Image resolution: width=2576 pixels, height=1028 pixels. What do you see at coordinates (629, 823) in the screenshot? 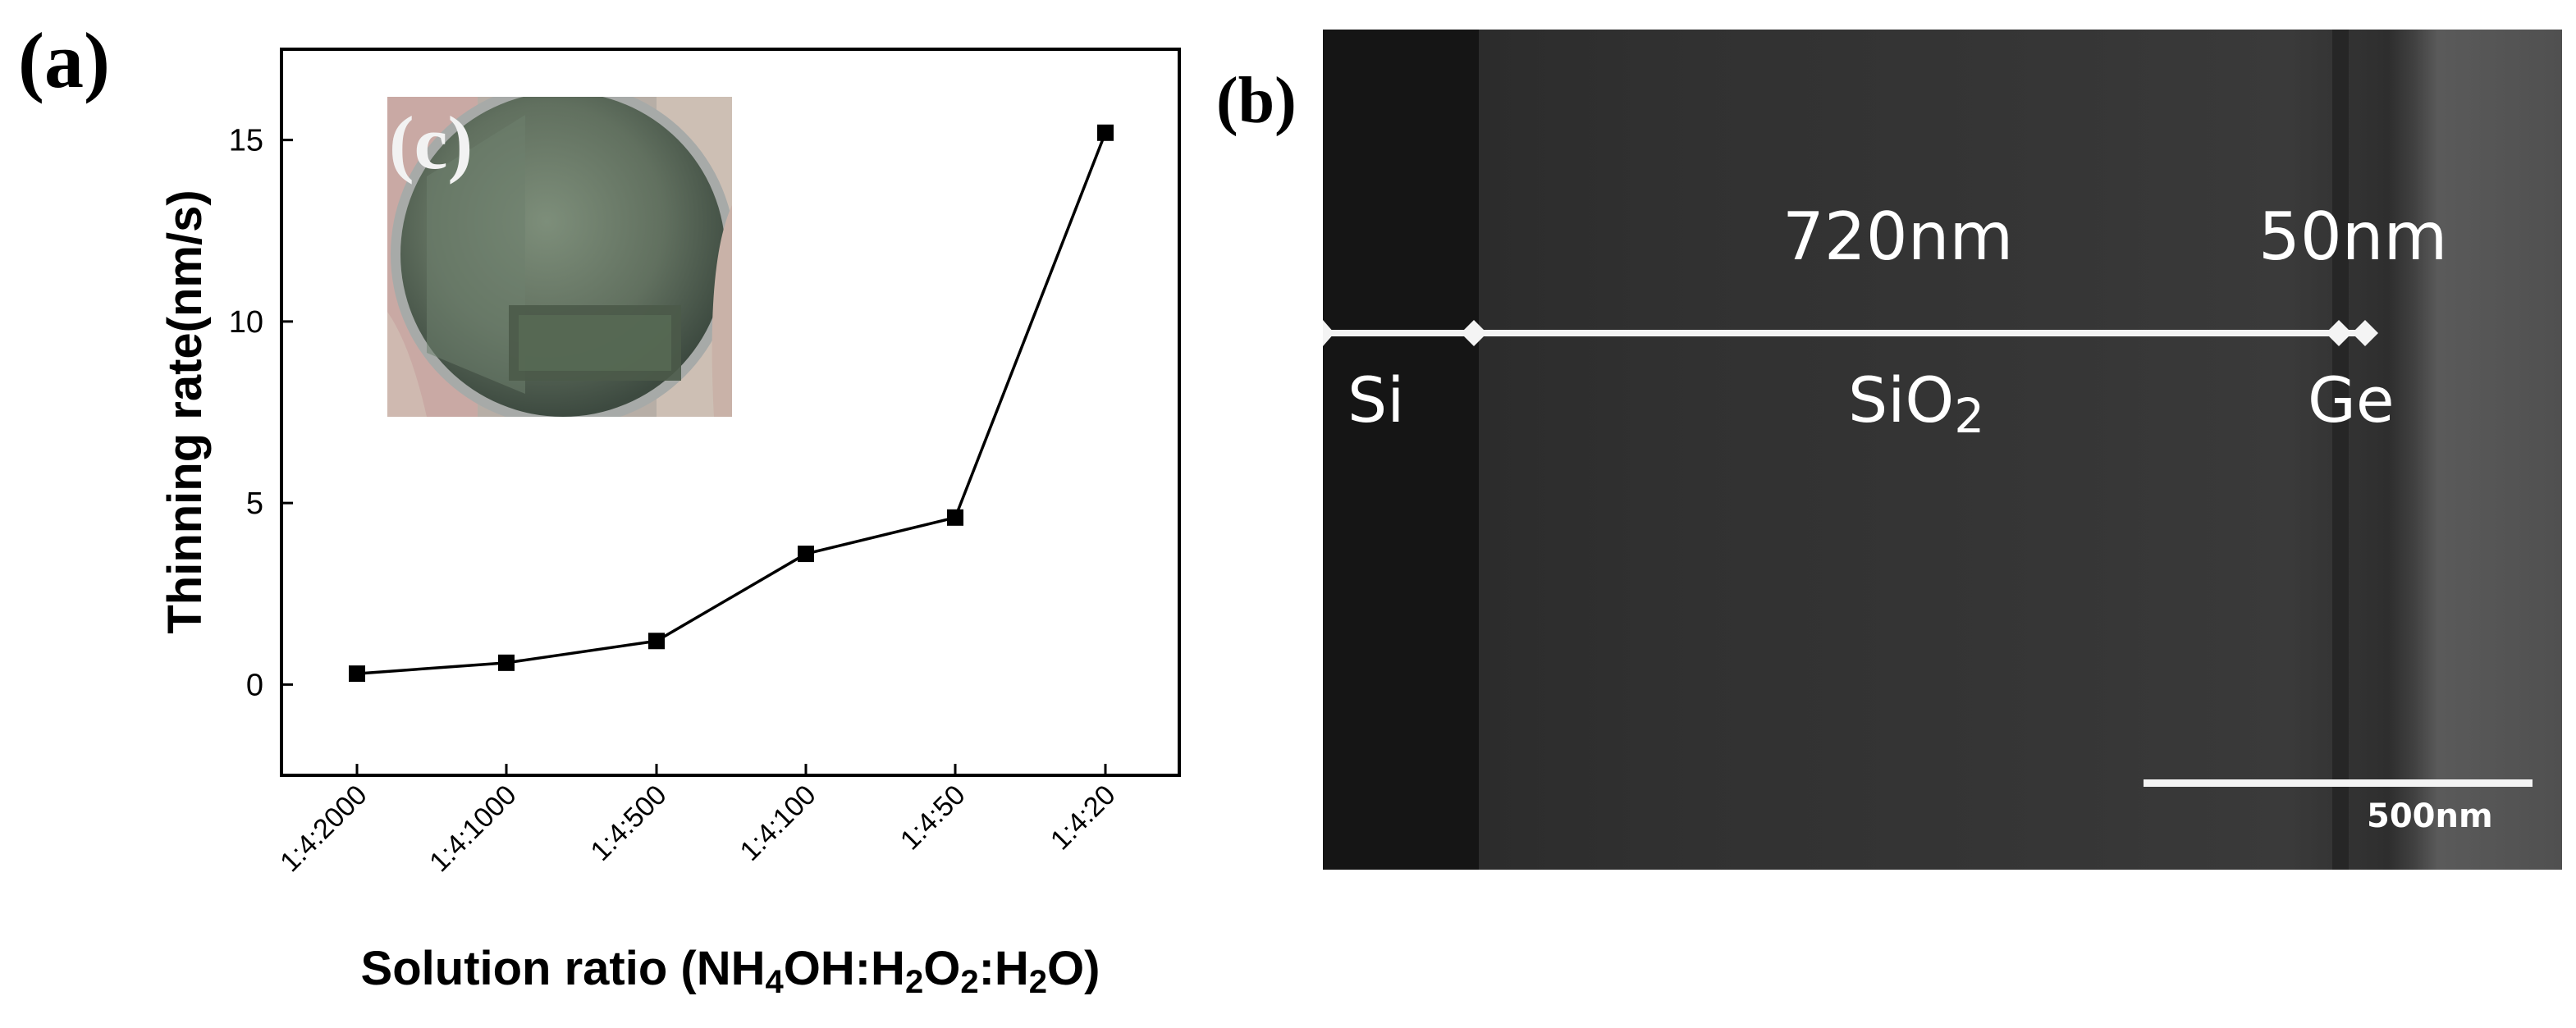
I see `x-tick-label: 1:4:500` at bounding box center [629, 823].